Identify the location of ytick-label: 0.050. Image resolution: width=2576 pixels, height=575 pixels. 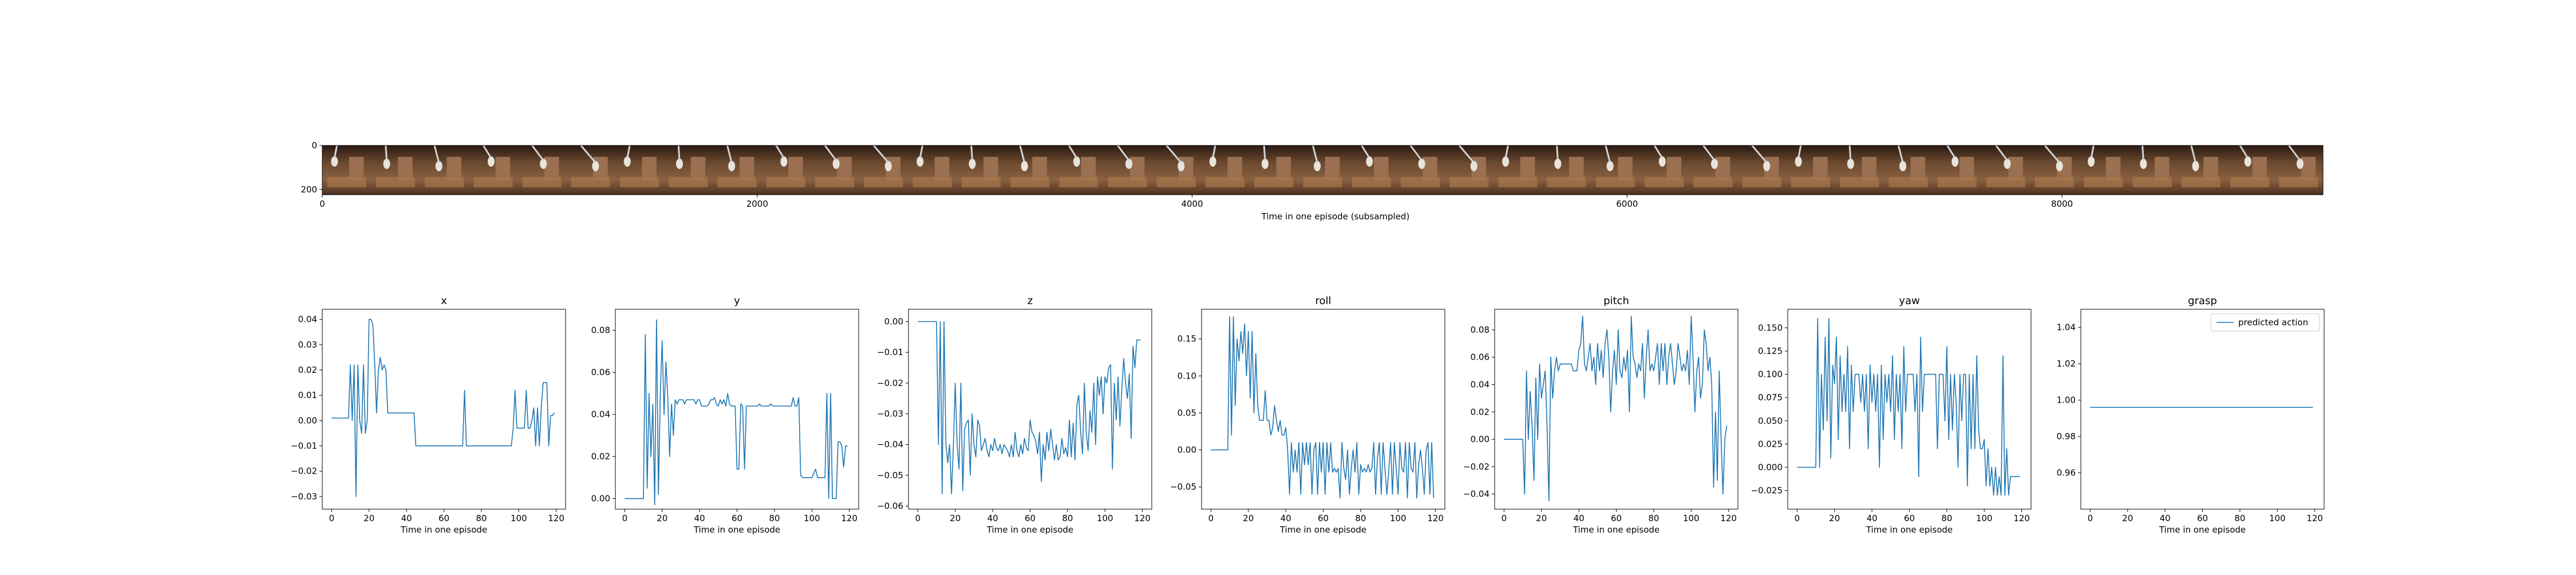
(1770, 421).